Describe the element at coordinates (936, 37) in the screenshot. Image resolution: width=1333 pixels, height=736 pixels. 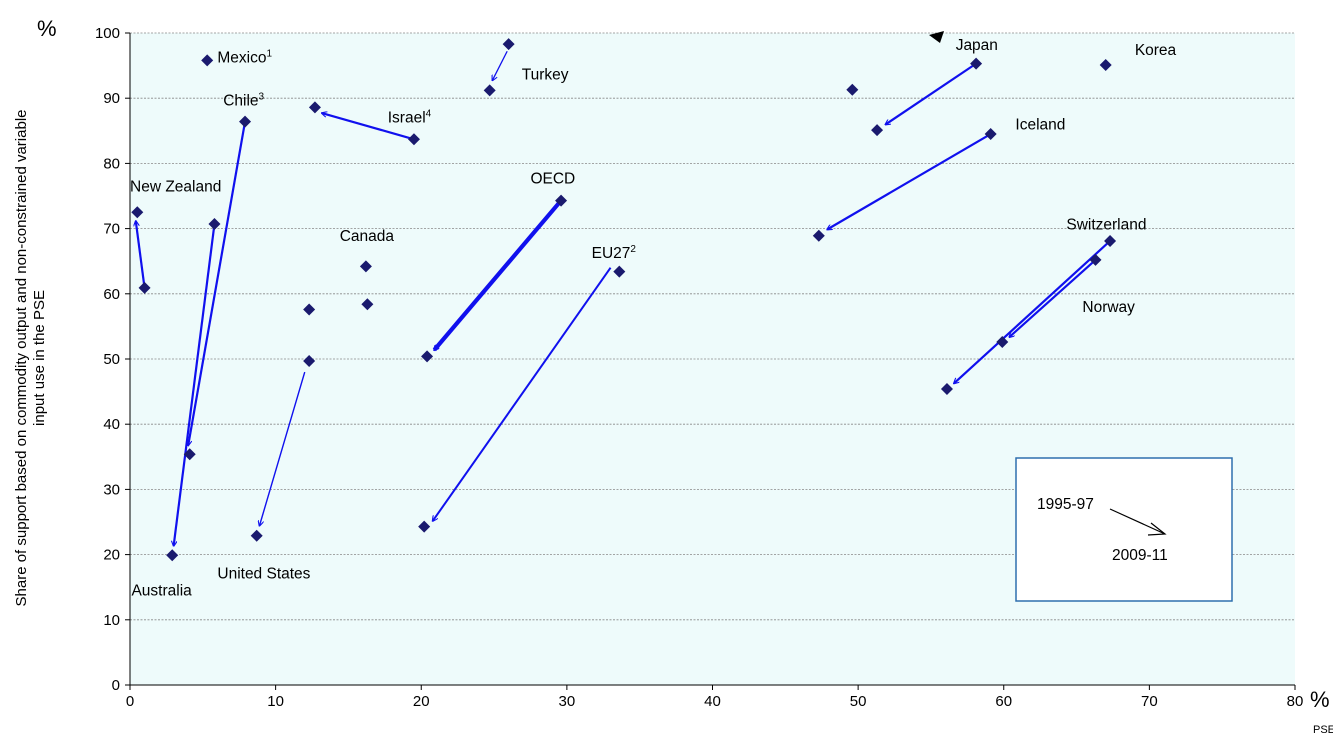
I see `offscale-arrowhead-icon` at that location.